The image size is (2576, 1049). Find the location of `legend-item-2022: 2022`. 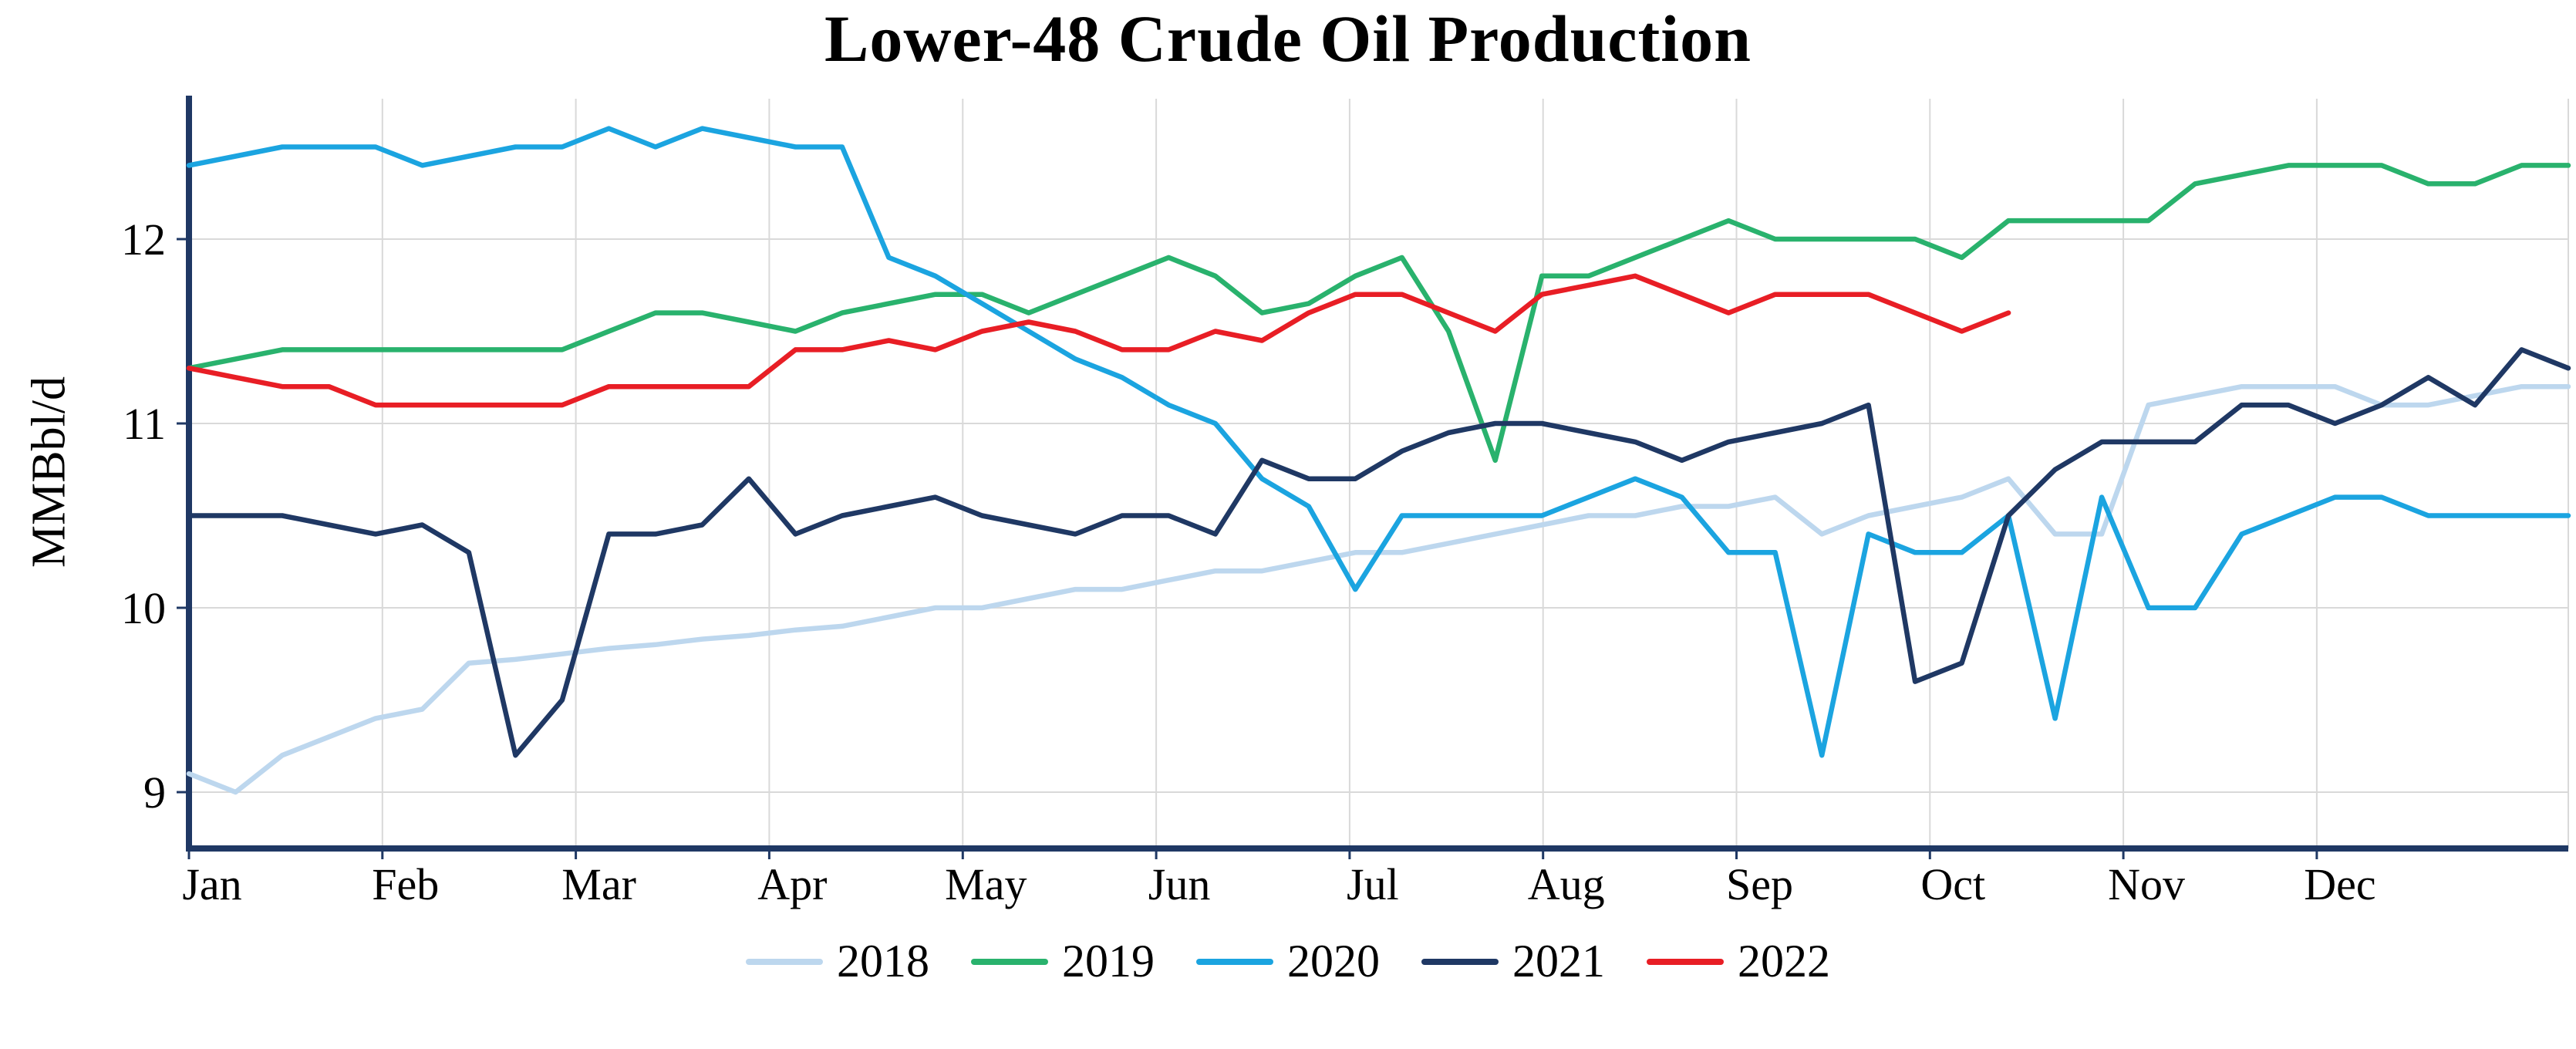

legend-item-2022: 2022 is located at coordinates (1738, 961).